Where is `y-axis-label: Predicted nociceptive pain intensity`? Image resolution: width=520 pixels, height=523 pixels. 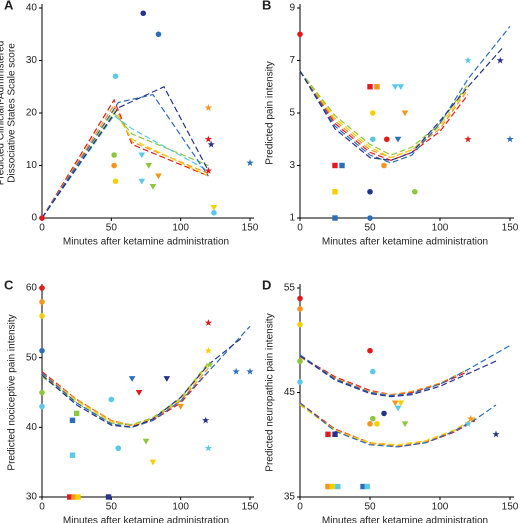
y-axis-label: Predicted nociceptive pain intensity is located at coordinates (12, 392).